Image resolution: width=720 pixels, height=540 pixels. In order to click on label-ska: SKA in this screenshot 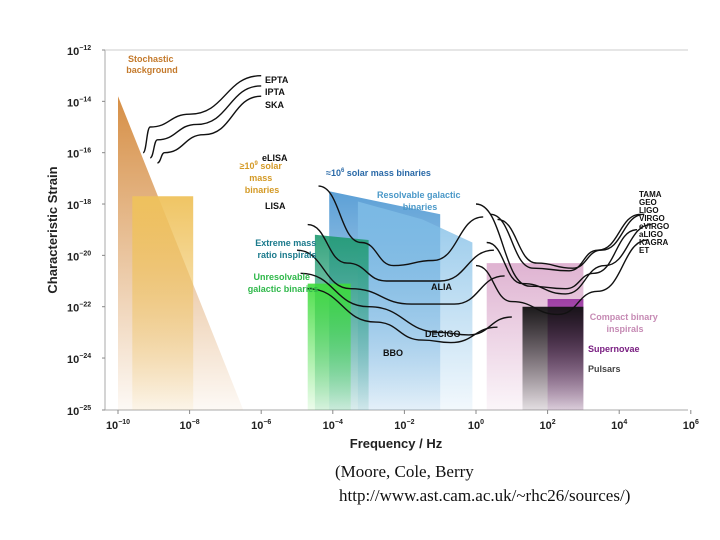, I will do `click(275, 105)`.